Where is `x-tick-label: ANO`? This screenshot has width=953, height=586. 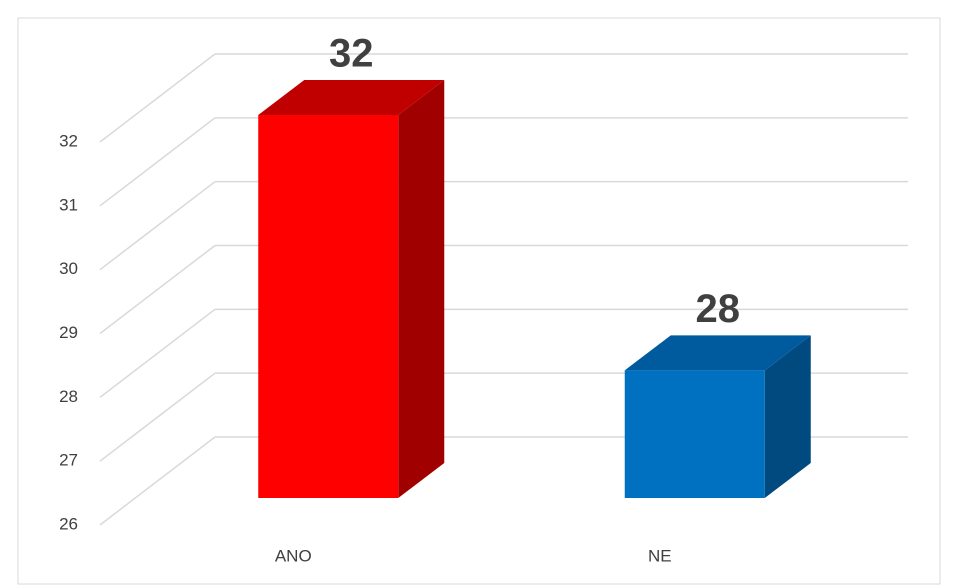
x-tick-label: ANO is located at coordinates (293, 555).